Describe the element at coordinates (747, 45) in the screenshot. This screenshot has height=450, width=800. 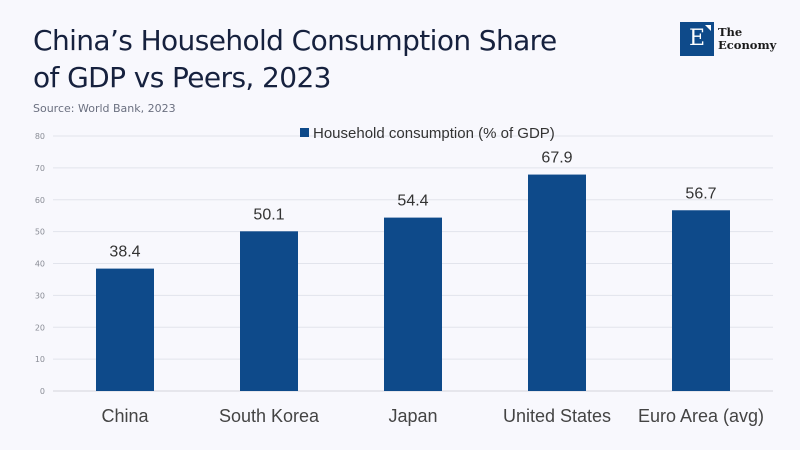
I see `logo-line-2: Economy` at that location.